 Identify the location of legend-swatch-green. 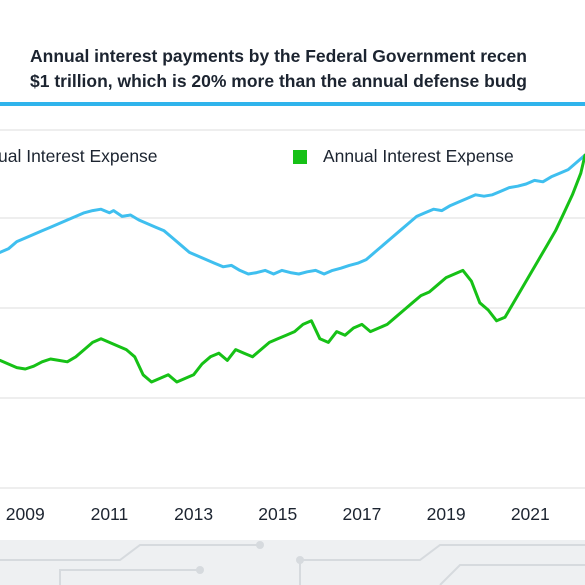
(300, 156).